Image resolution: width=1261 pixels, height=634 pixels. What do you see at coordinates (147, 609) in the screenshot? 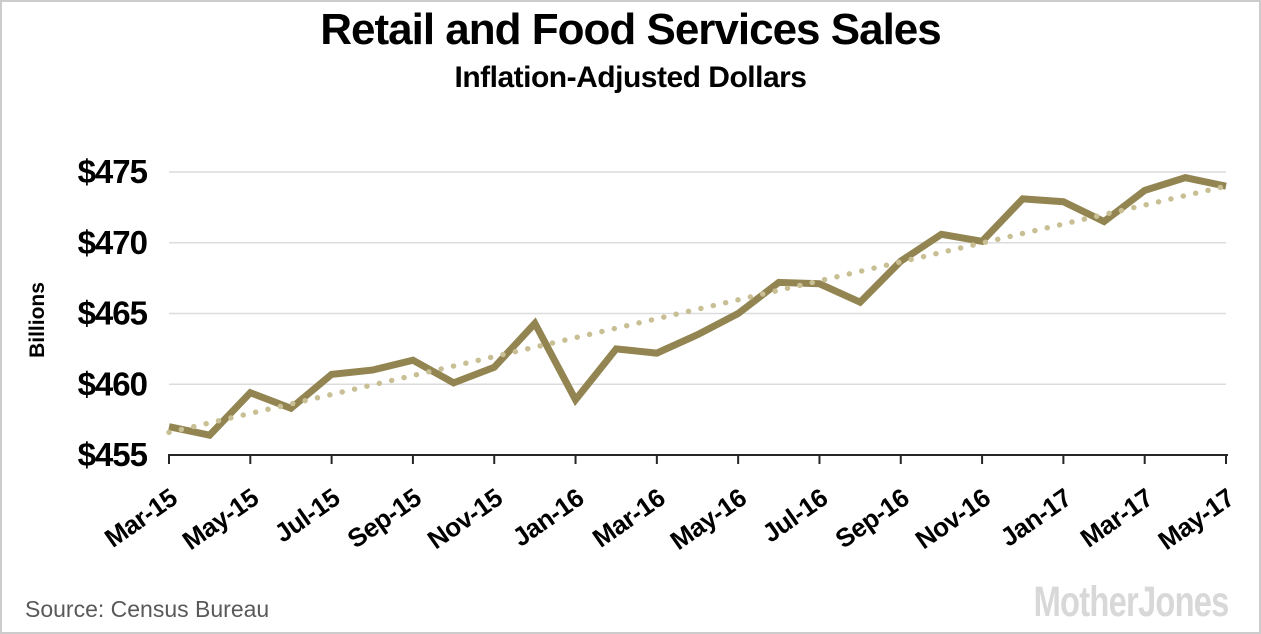
I see `source-note: Source: Census Bureau` at bounding box center [147, 609].